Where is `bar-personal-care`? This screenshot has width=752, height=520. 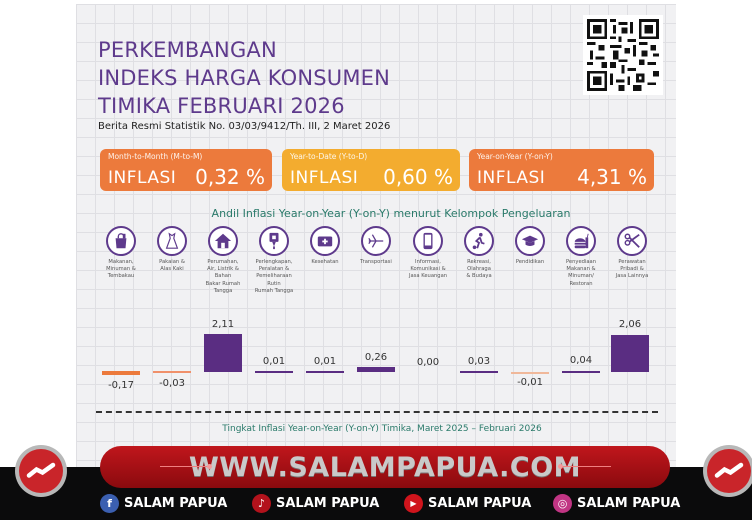 bar-personal-care is located at coordinates (630, 353).